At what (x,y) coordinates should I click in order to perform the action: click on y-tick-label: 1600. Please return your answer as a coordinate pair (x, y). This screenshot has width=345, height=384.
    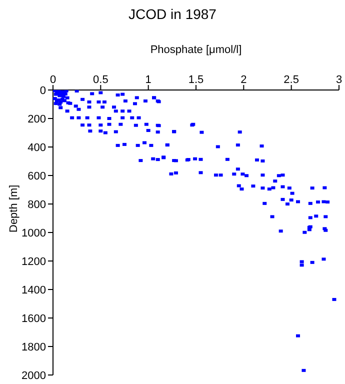
    Looking at the image, I should click on (34, 318).